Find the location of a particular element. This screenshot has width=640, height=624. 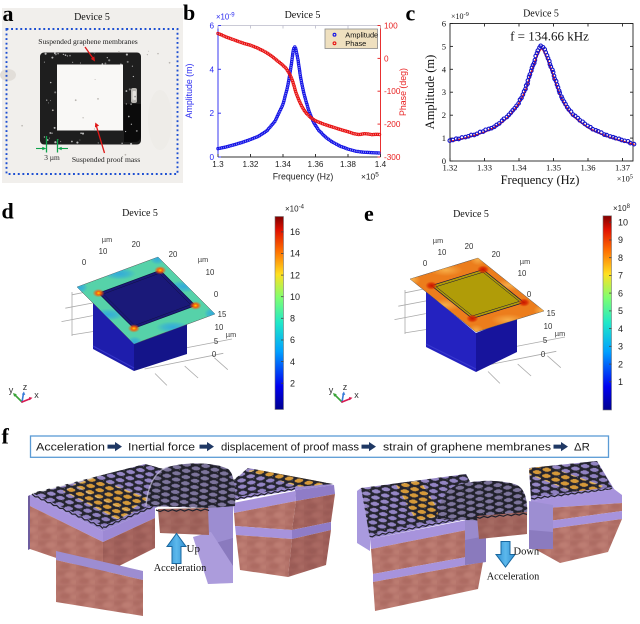

svg-text: f = 134.66 kHz is located at coordinates (549, 36).